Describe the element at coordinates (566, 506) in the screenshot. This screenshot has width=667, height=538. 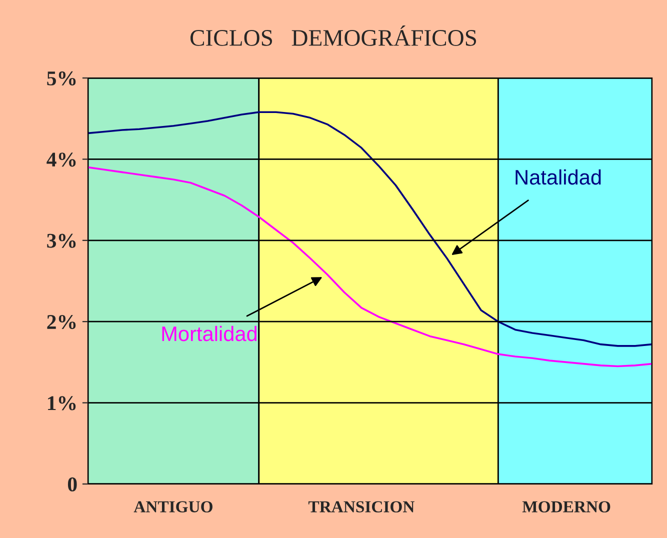
I see `x-tick-label: MODERNO` at that location.